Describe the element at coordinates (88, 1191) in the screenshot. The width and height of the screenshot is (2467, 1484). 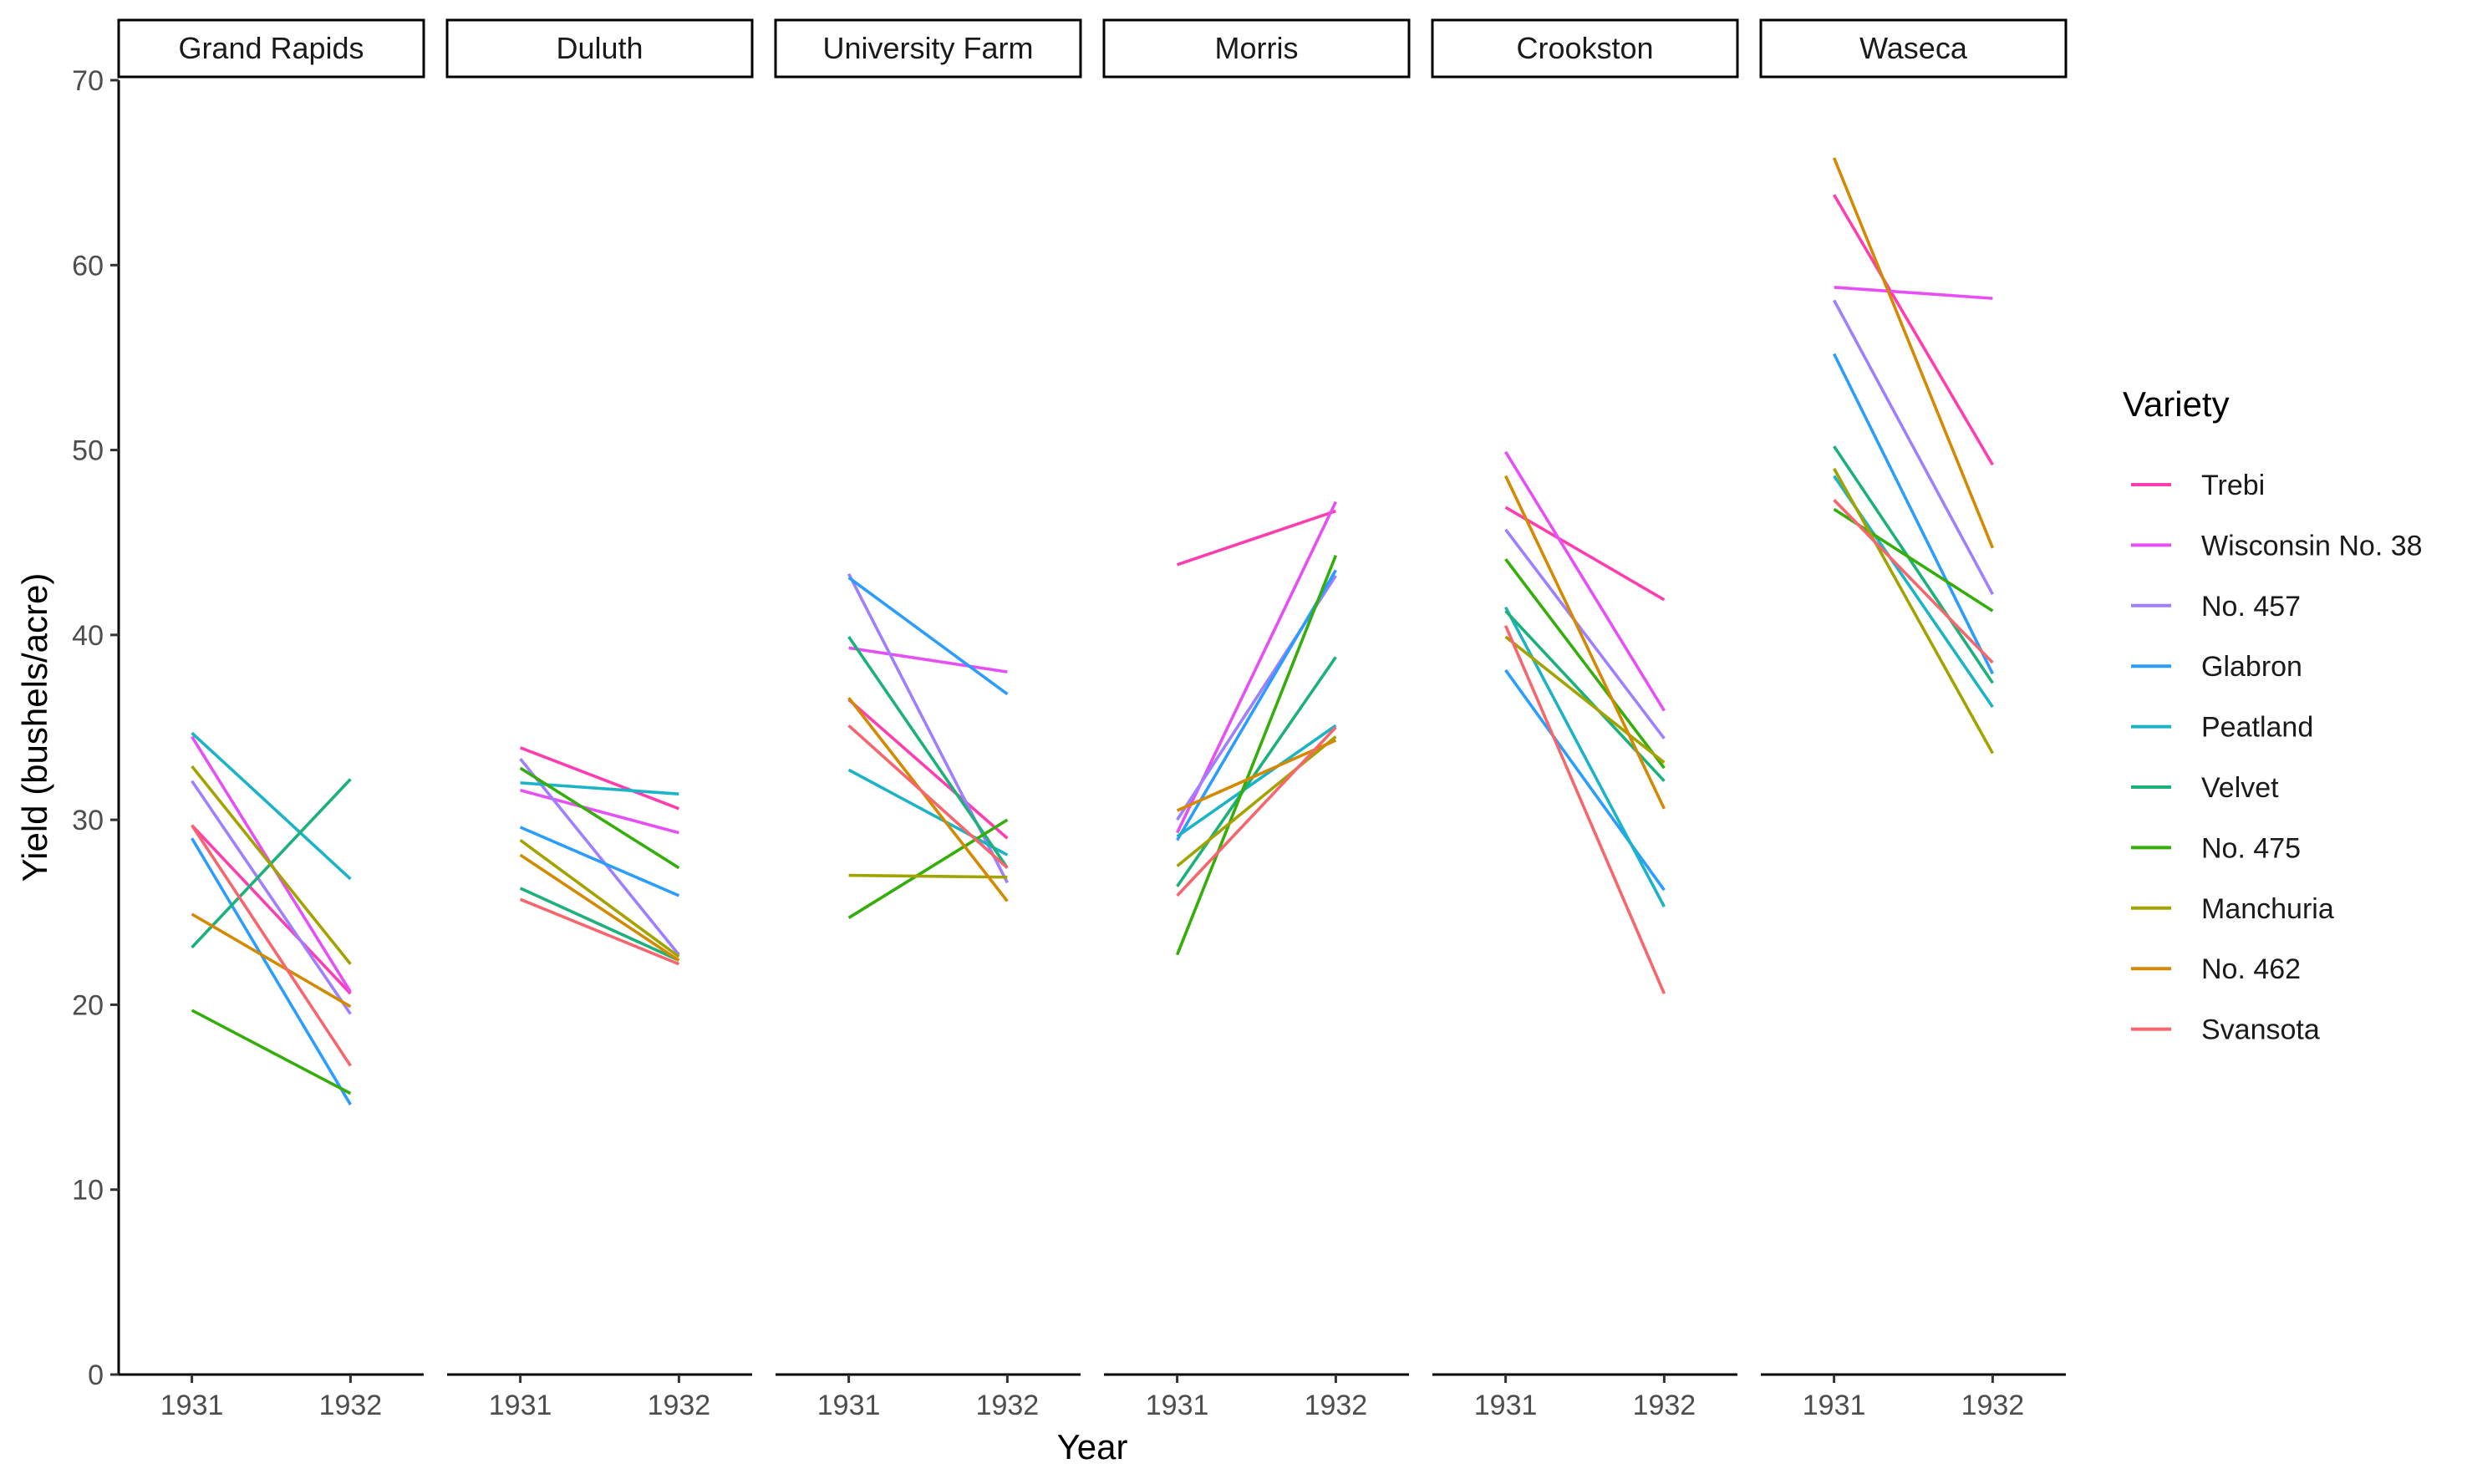
I see `y-tick-label: 10` at that location.